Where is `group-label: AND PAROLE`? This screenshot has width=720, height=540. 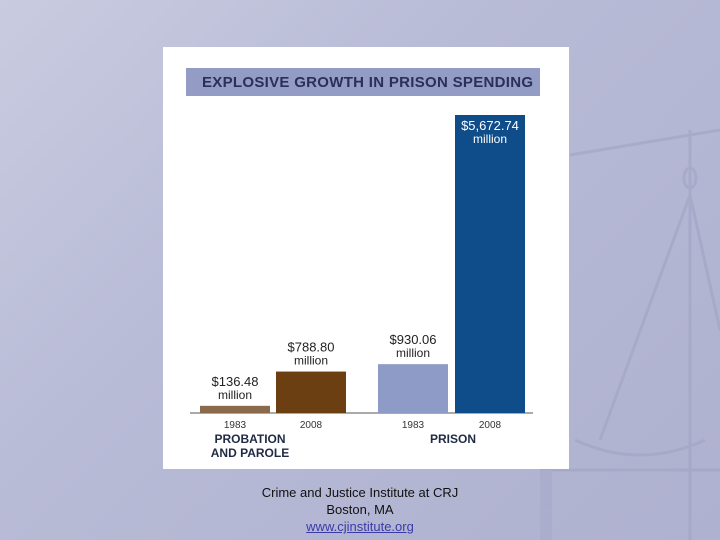 group-label: AND PAROLE is located at coordinates (250, 453).